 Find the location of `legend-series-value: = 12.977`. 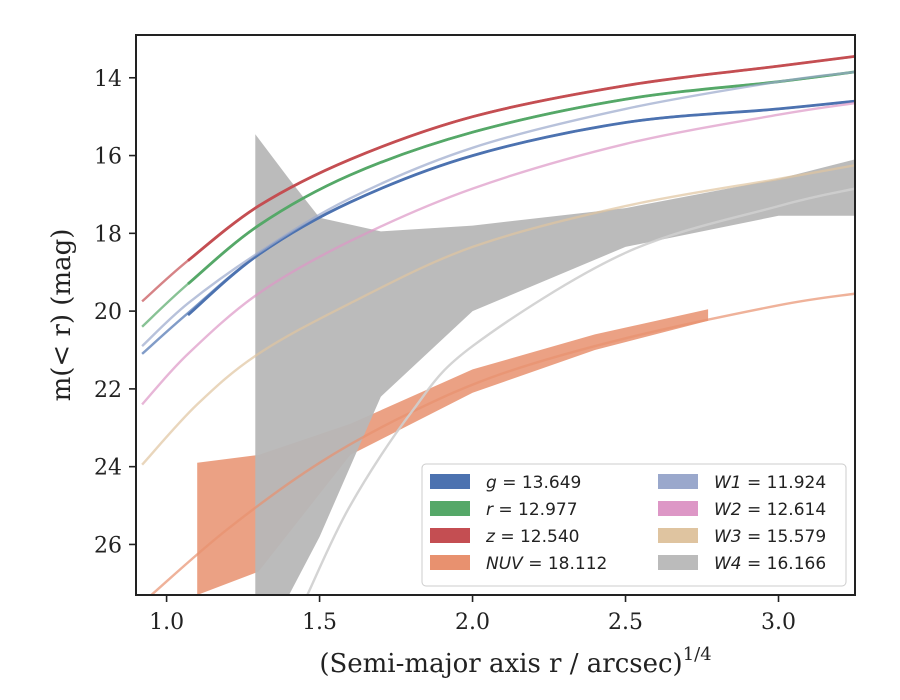

legend-series-value: = 12.977 is located at coordinates (535, 510).